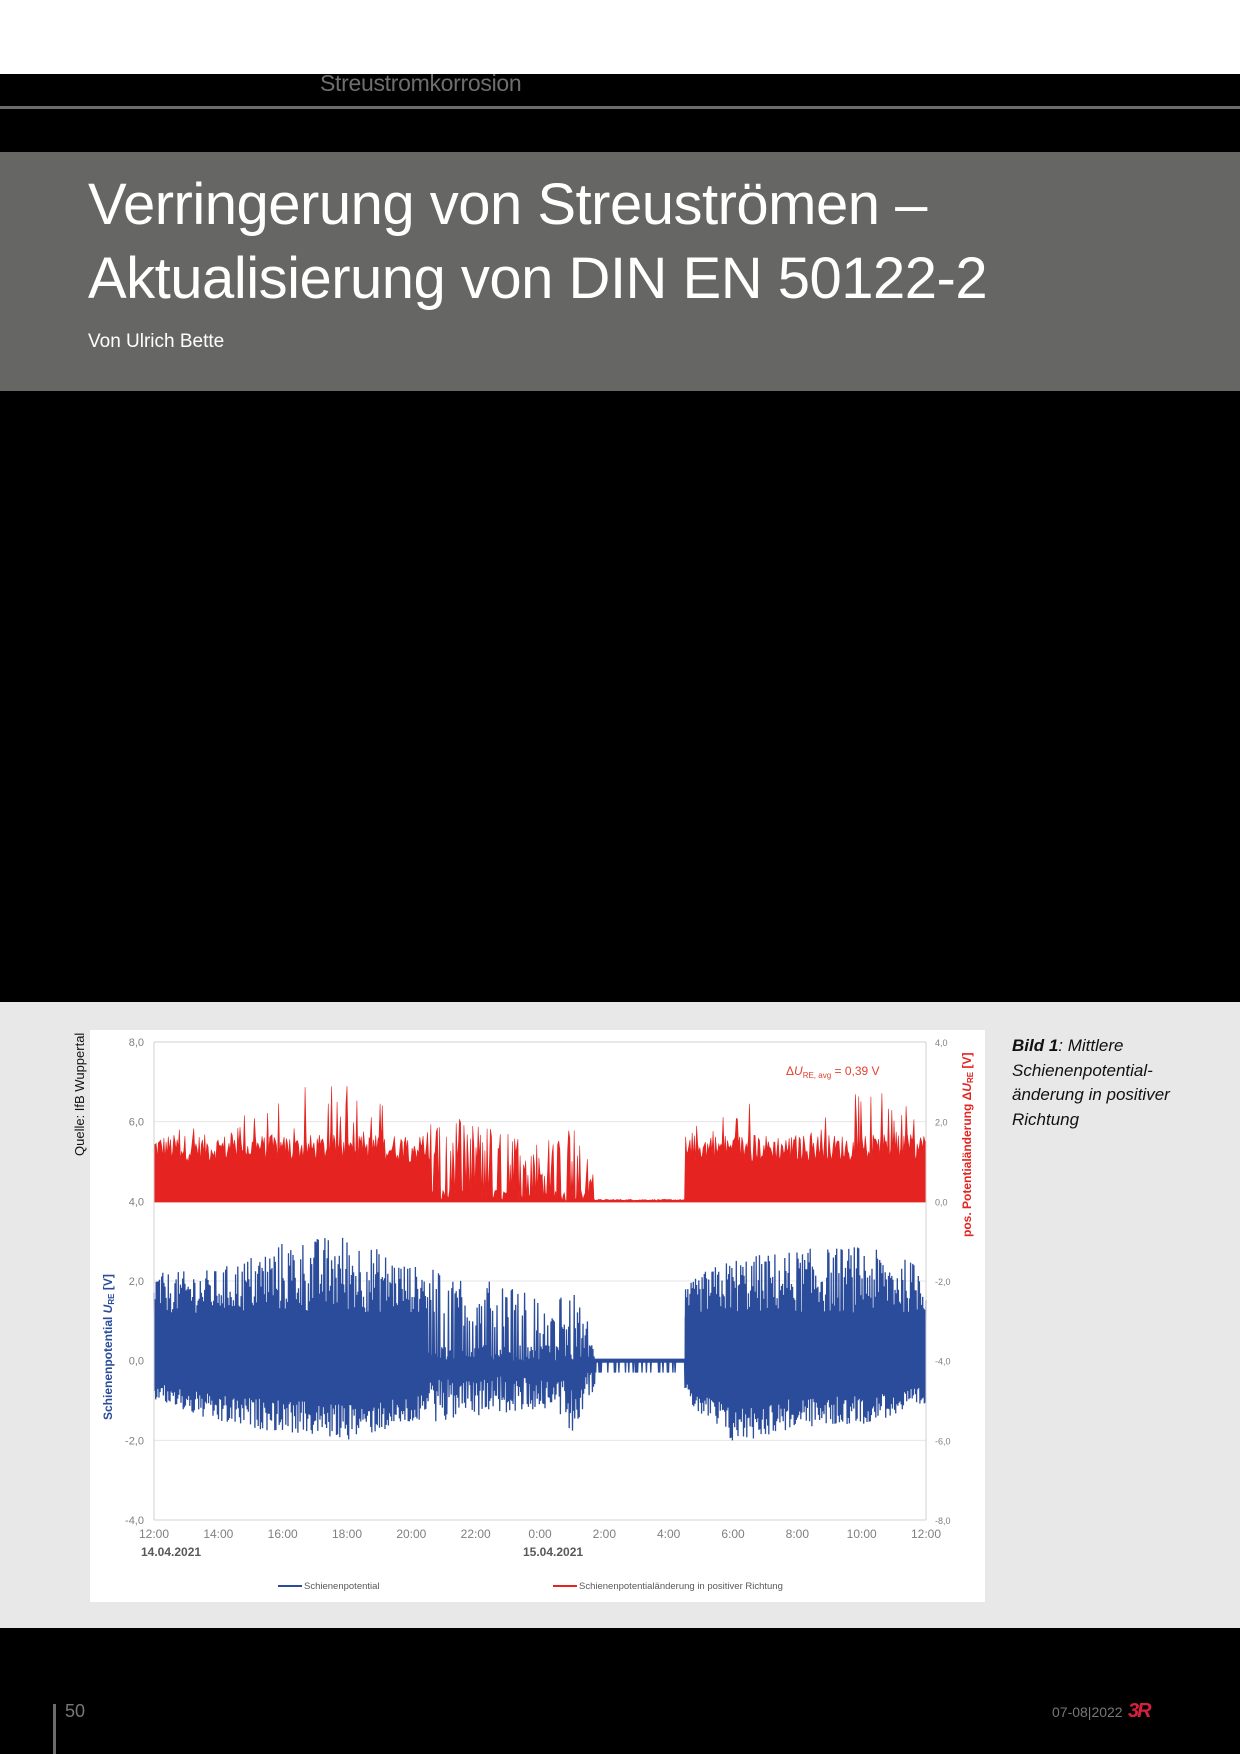  I want to click on legend-label-blue: Schienenpotential, so click(342, 1586).